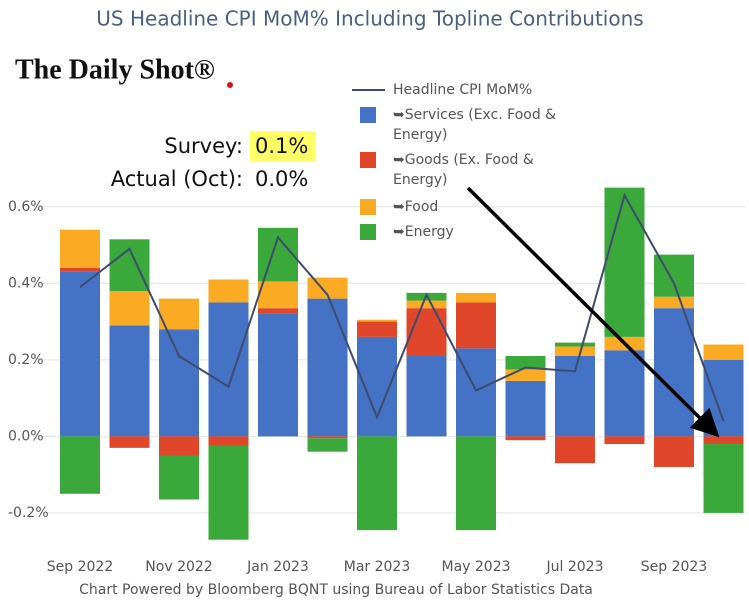  Describe the element at coordinates (178, 567) in the screenshot. I see `x-tick-label: Nov 2022` at that location.